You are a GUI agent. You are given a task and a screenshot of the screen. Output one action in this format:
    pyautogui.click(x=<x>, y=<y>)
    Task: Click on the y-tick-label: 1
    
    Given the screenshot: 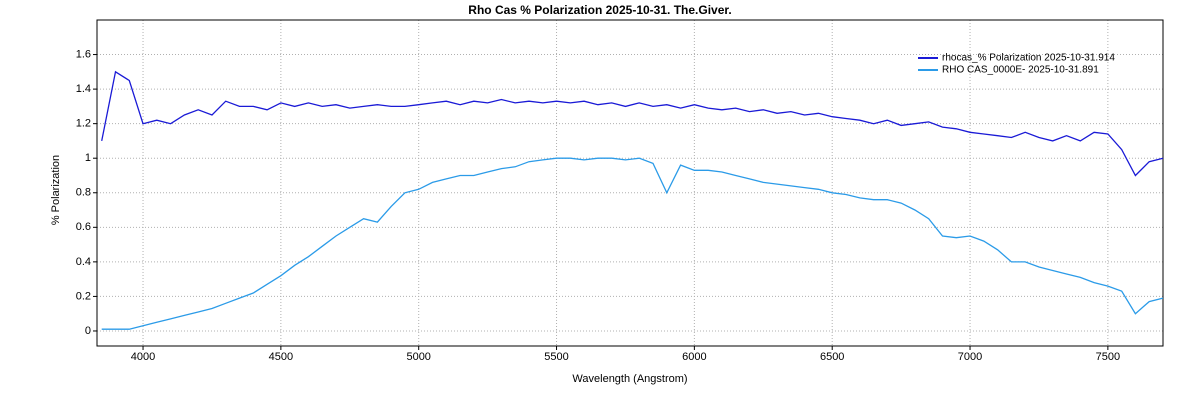 What is the action you would take?
    pyautogui.click(x=88, y=158)
    